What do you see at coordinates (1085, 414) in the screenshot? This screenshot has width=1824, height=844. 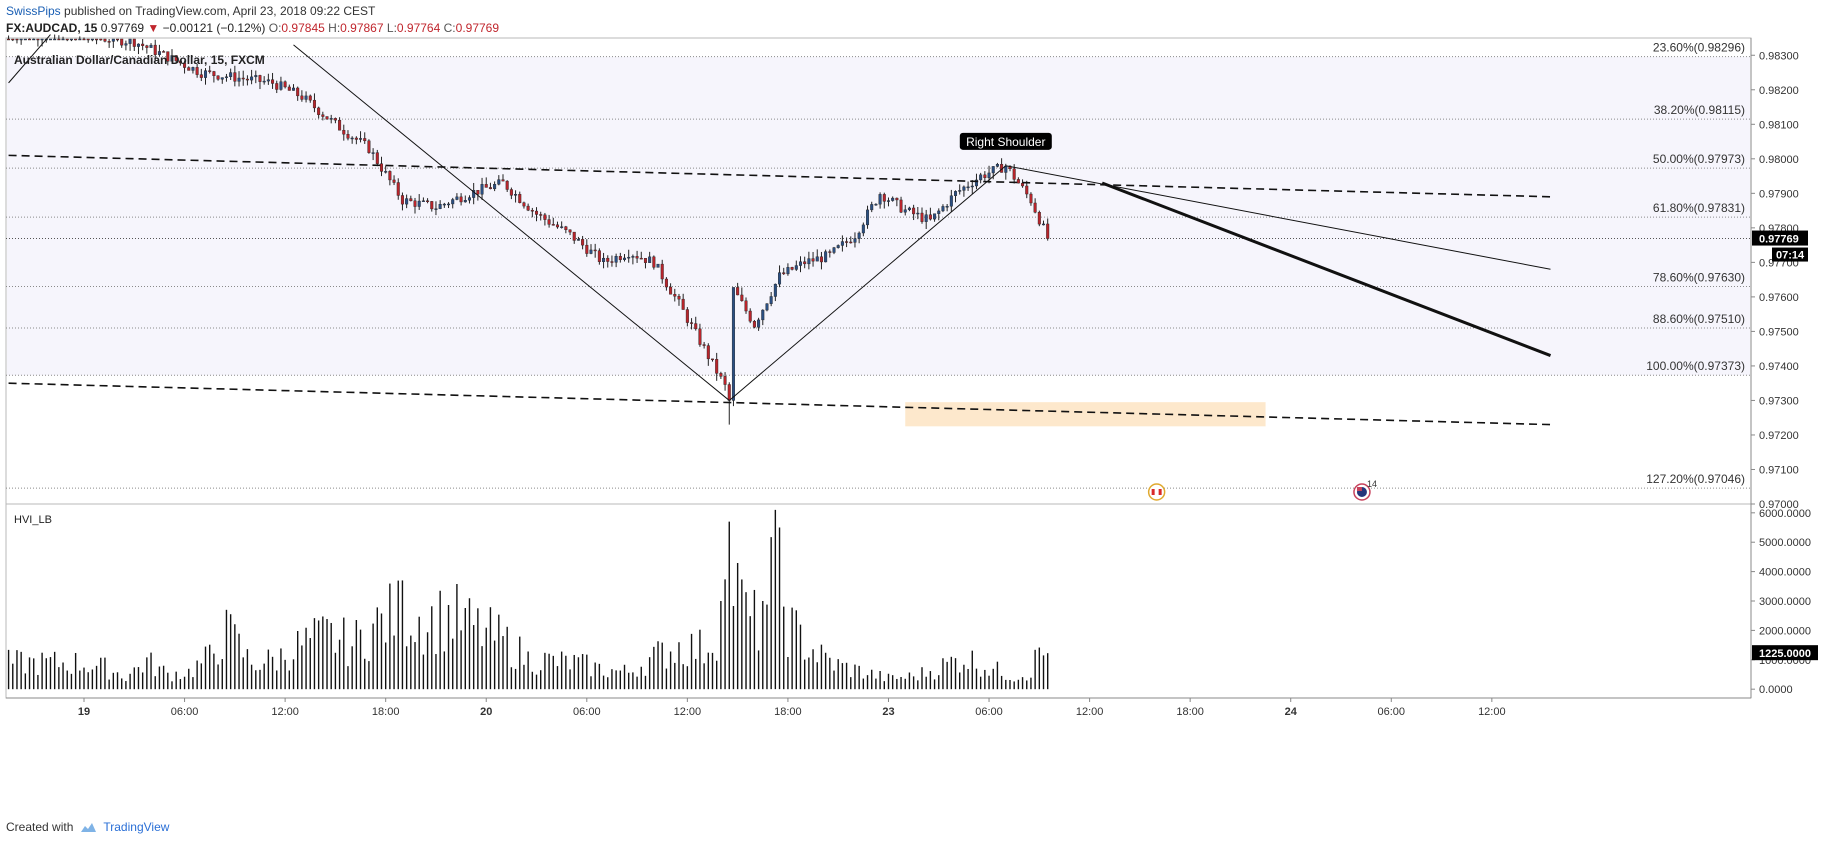 I see `support-zone-rect` at bounding box center [1085, 414].